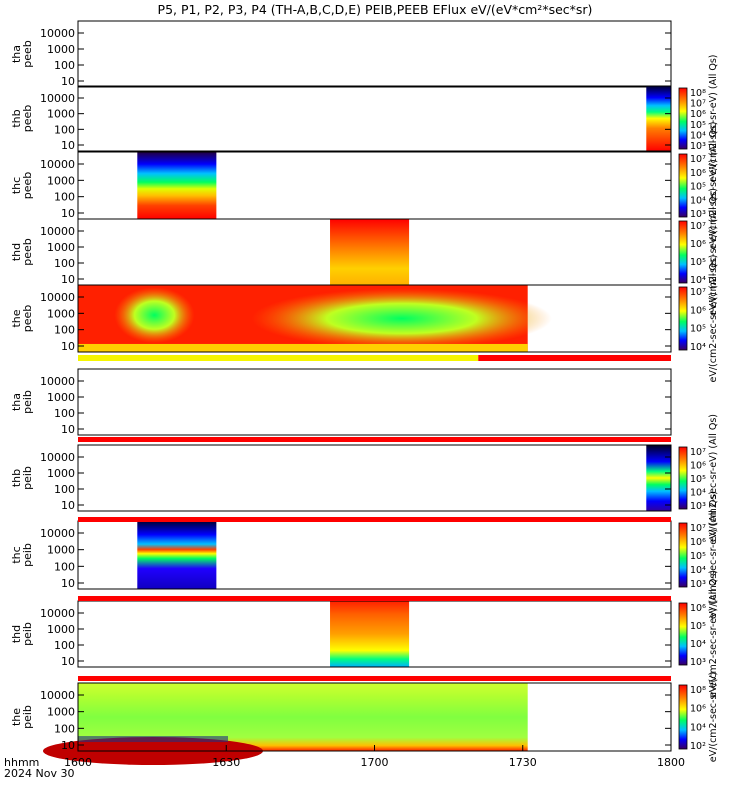  What do you see at coordinates (698, 214) in the screenshot?
I see `colorbar-tick-label: 10³` at bounding box center [698, 214].